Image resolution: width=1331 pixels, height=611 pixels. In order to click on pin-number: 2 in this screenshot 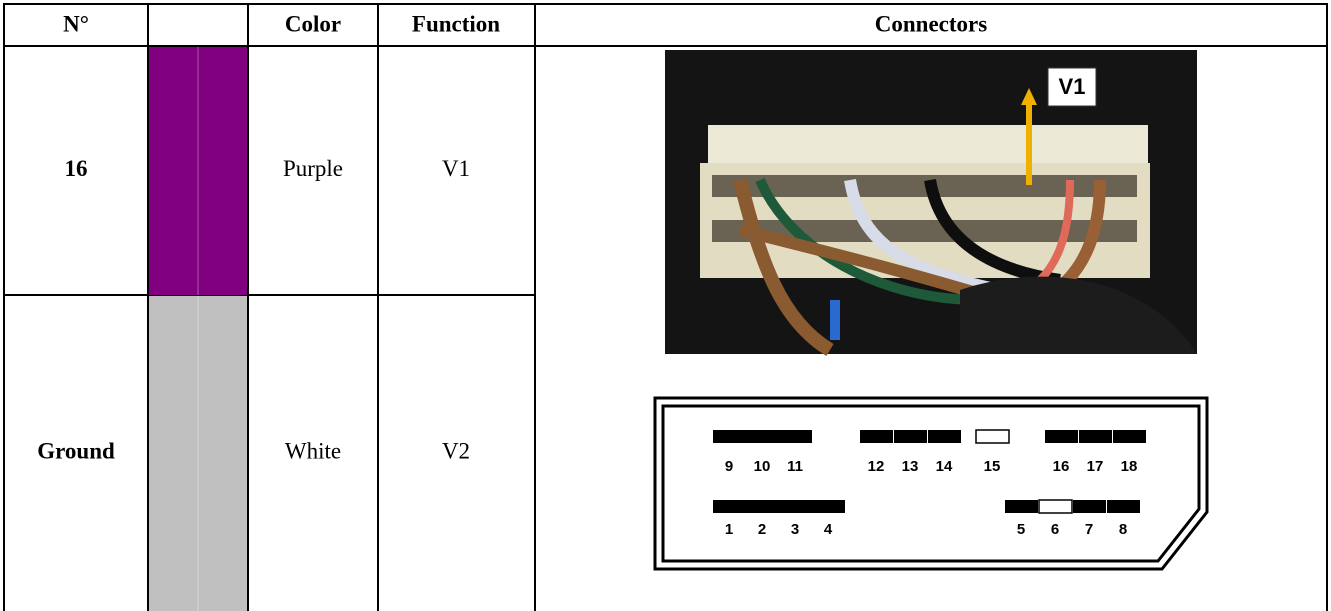, I will do `click(762, 529)`.